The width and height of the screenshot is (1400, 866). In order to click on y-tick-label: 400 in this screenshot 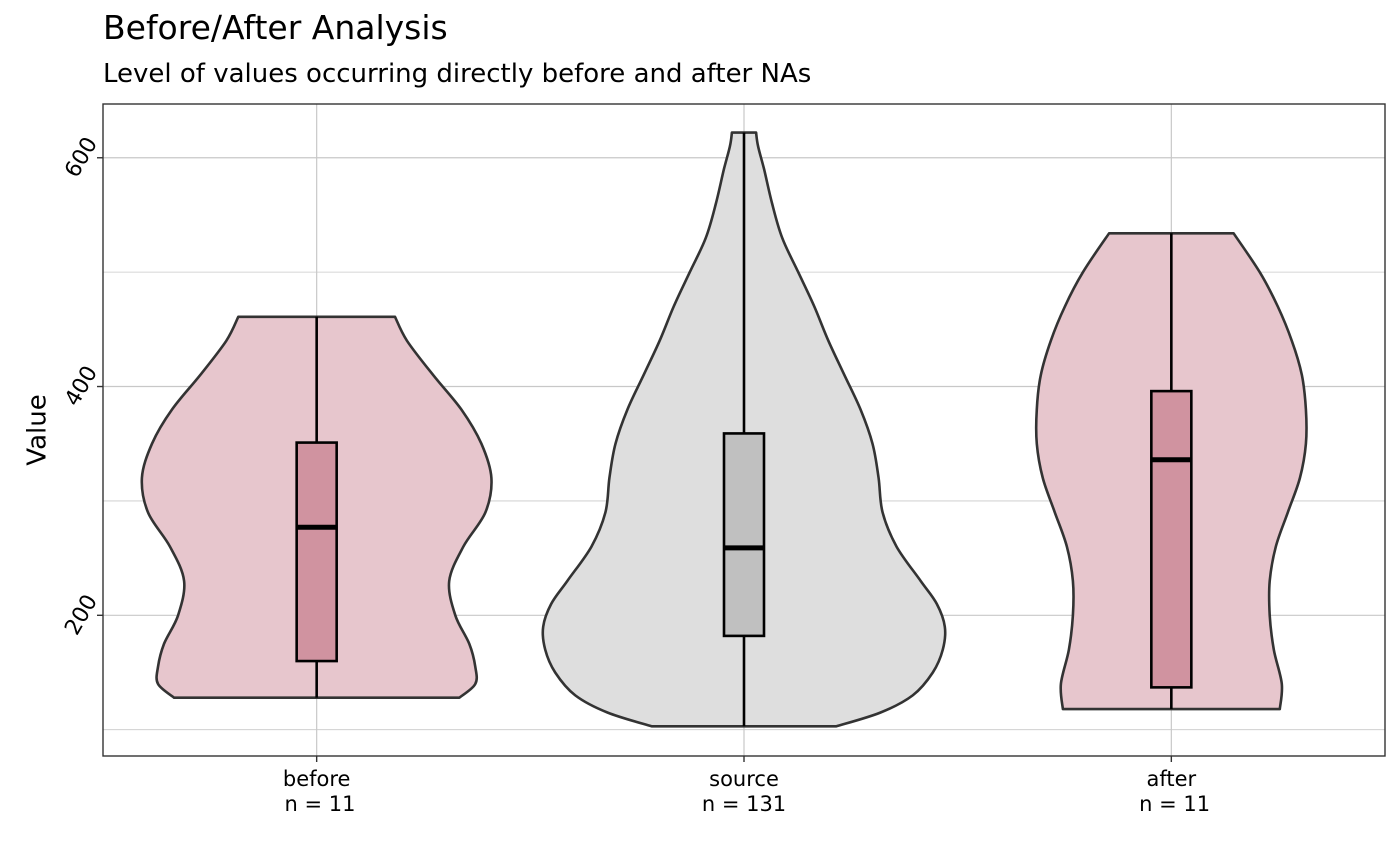, I will do `click(81, 386)`.